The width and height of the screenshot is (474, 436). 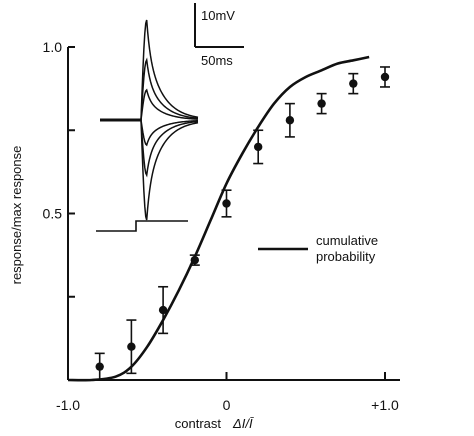 I want to click on inset-voltage-traces, so click(x=147, y=125).